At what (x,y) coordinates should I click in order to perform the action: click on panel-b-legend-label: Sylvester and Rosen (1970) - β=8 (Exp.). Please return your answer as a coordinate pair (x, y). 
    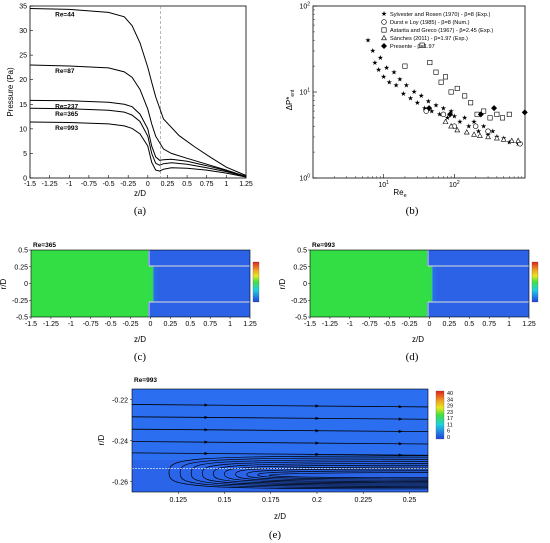
    Looking at the image, I should click on (440, 15).